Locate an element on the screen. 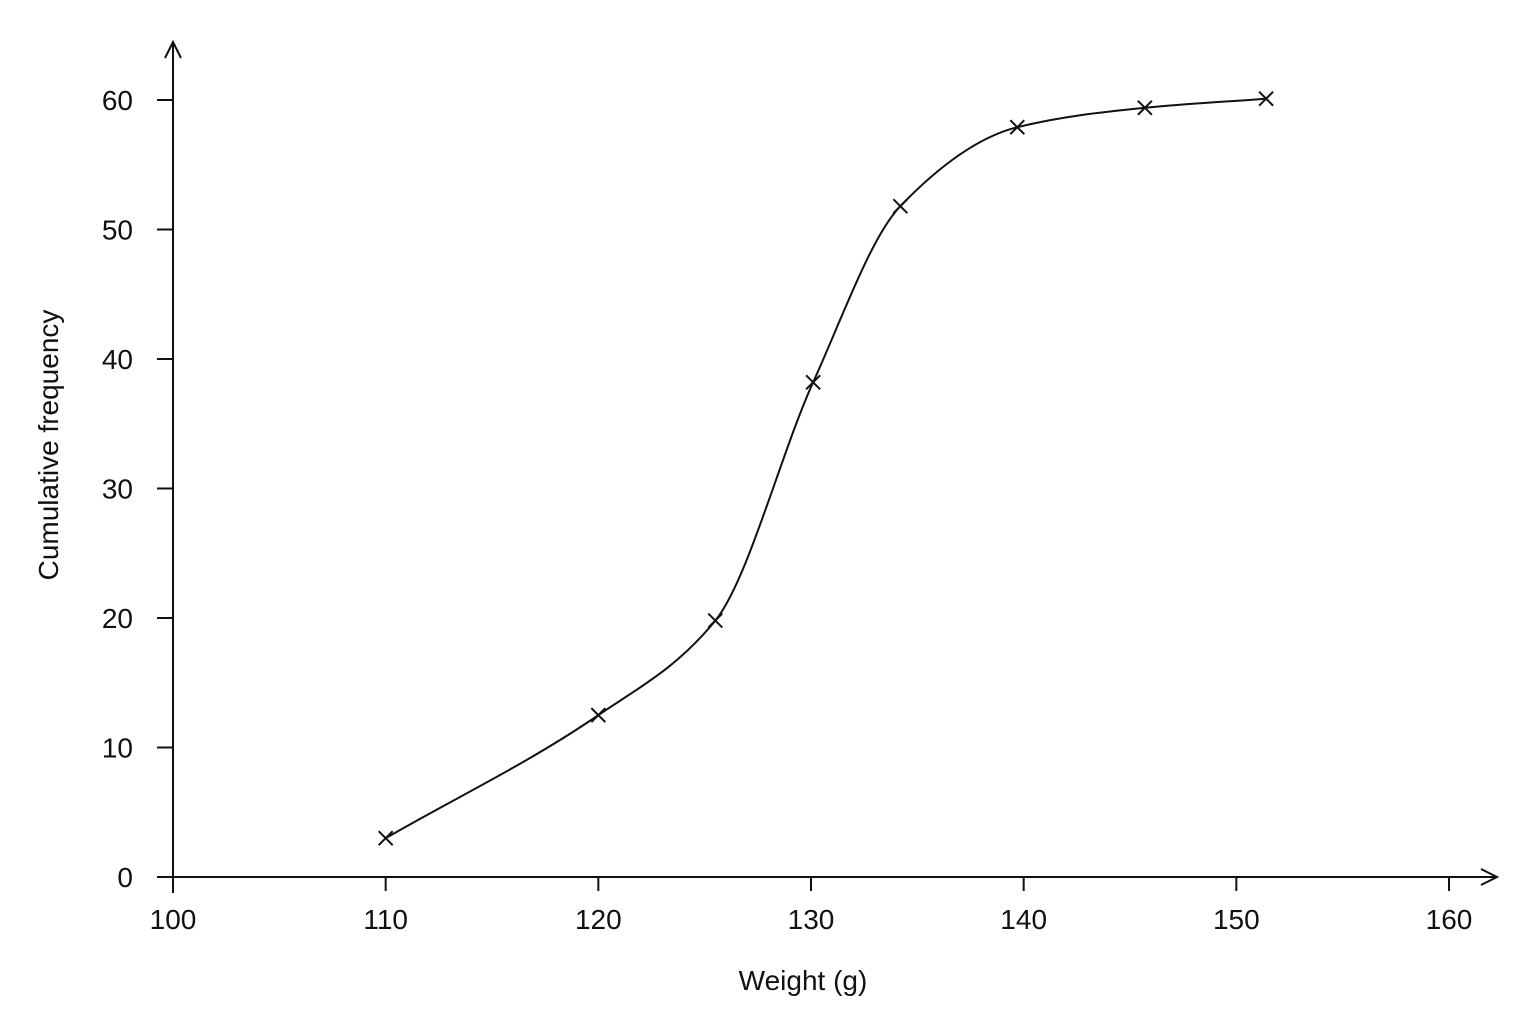 This screenshot has height=1024, width=1536. x-tick-label: 150 is located at coordinates (1236, 919).